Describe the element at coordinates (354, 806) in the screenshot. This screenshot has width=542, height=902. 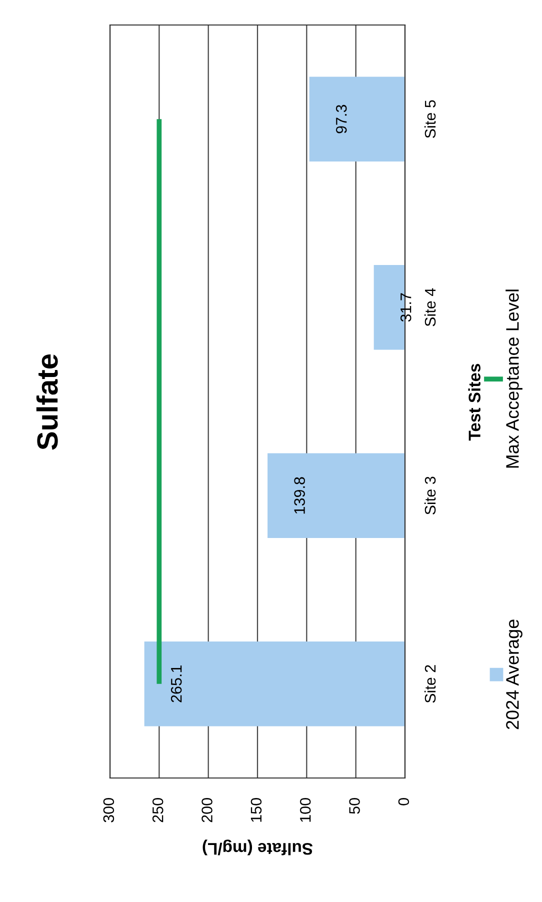
I see `x-tick-label: 50` at that location.